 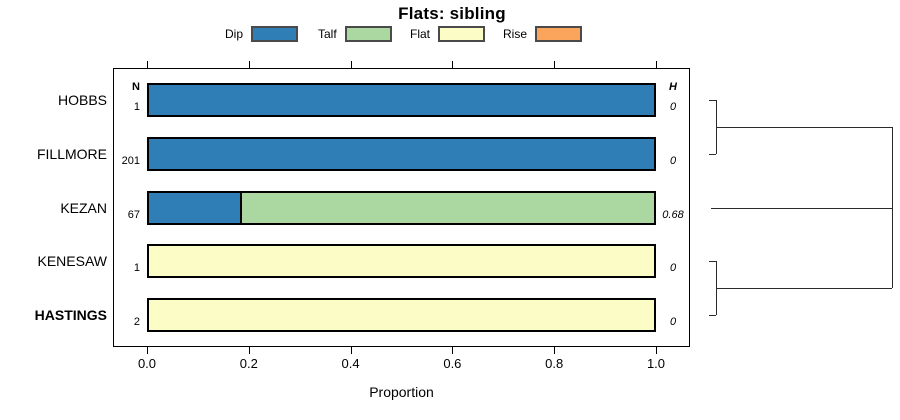 What do you see at coordinates (130, 161) in the screenshot?
I see `n-value: 201` at bounding box center [130, 161].